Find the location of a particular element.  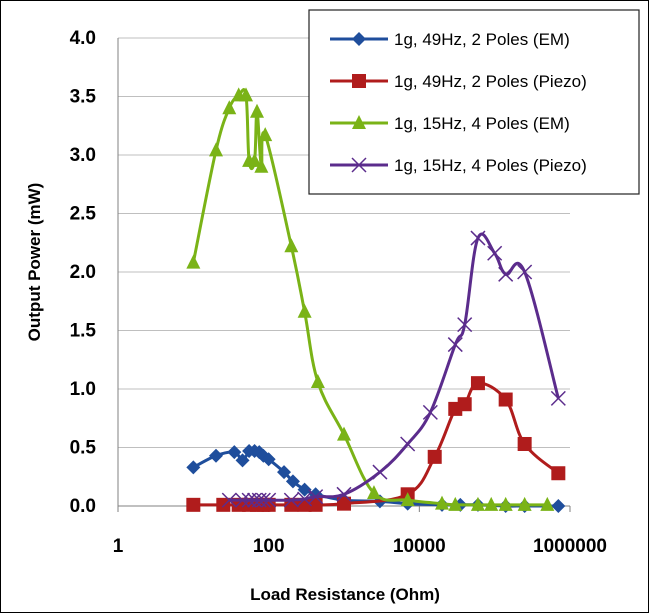

legend-entry: 1g, 15Hz, 4 Poles (EM) is located at coordinates (450, 123).